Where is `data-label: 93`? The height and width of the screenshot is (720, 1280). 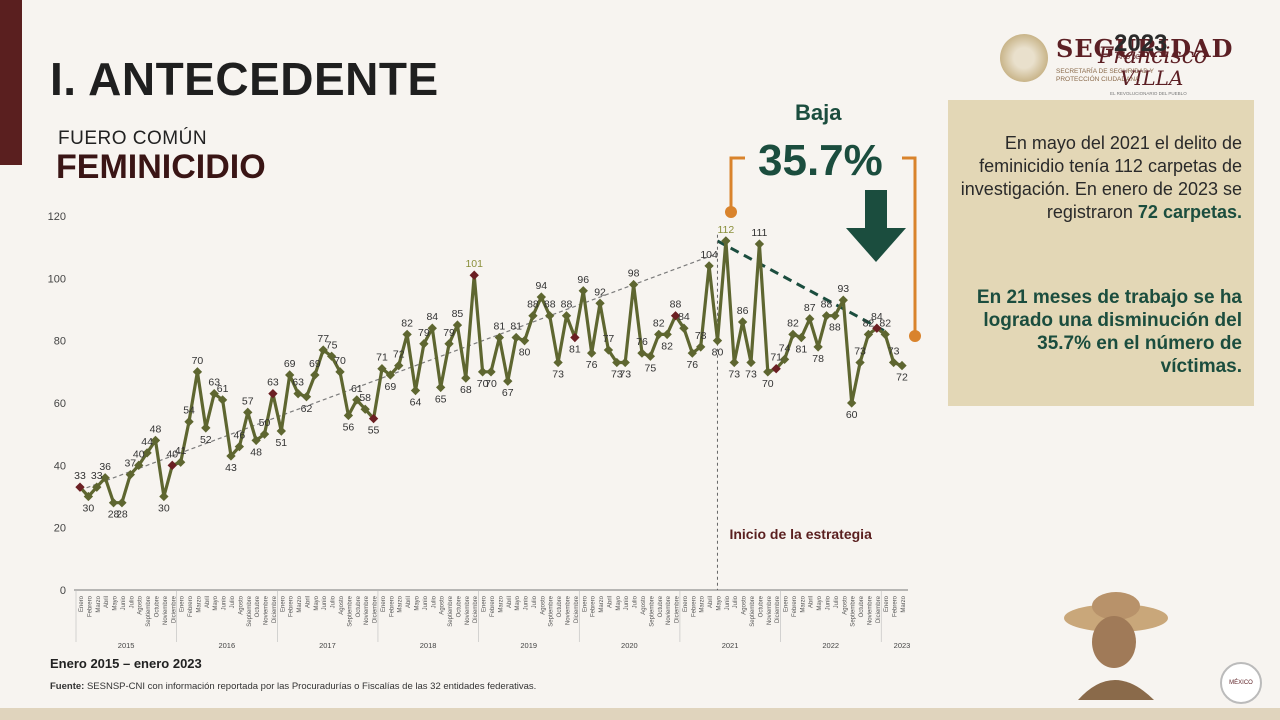 data-label: 93 is located at coordinates (843, 289).